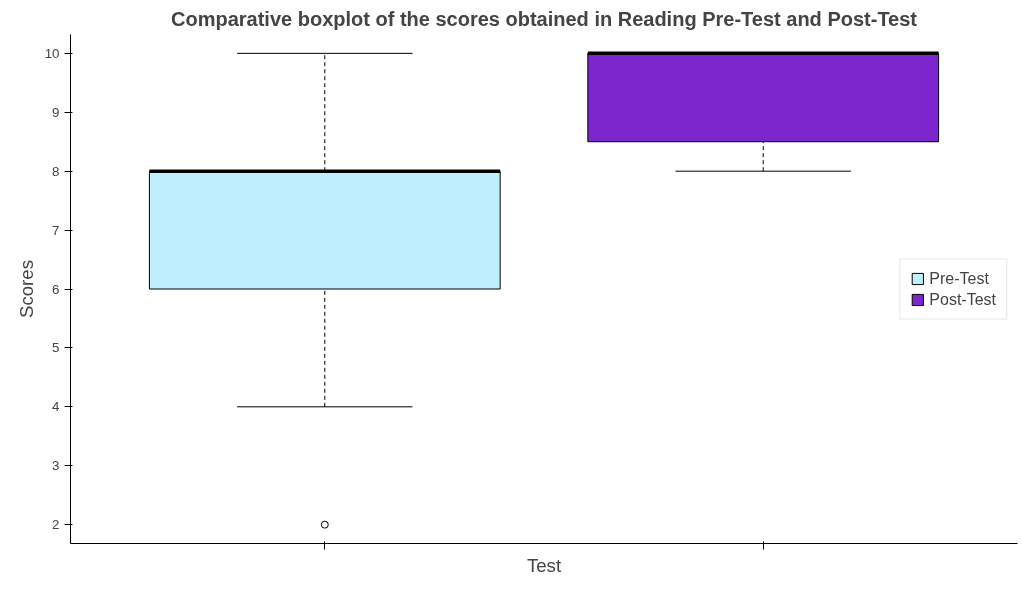 This screenshot has height=603, width=1022. What do you see at coordinates (56, 466) in the screenshot?
I see `y-tick-label: 3` at bounding box center [56, 466].